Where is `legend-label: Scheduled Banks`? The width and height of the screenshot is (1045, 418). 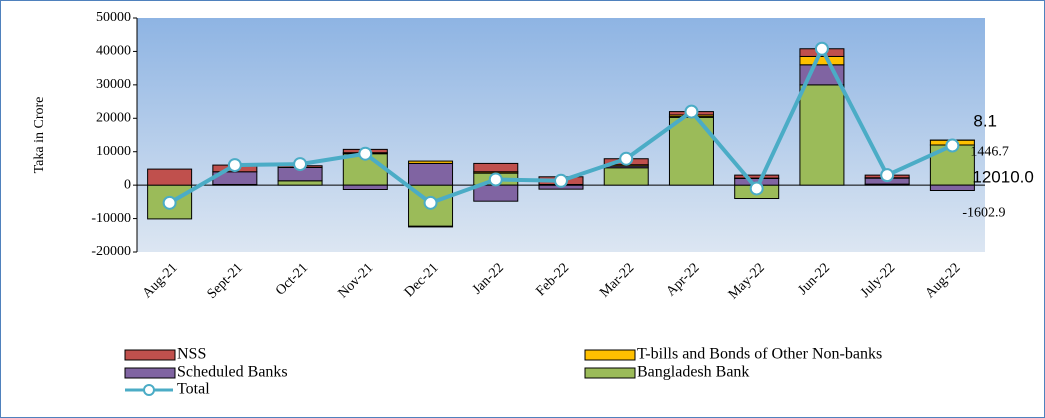
legend-label: Scheduled Banks is located at coordinates (232, 372).